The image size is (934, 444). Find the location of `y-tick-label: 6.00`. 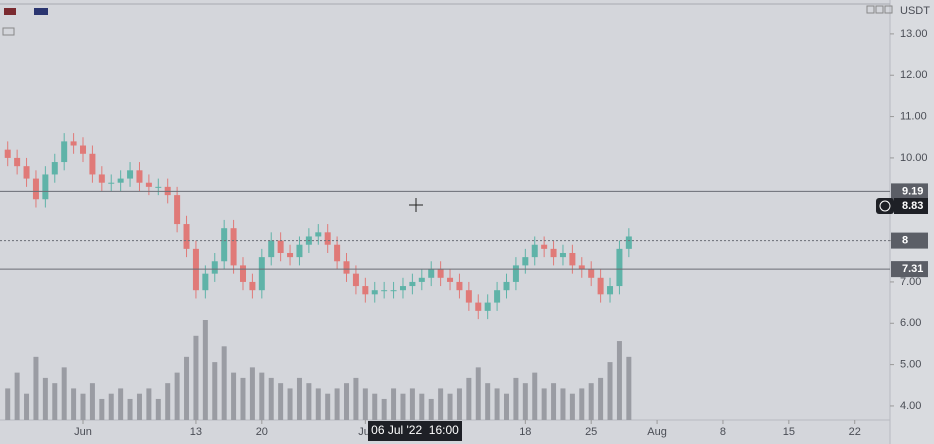

y-tick-label: 6.00 is located at coordinates (910, 323).